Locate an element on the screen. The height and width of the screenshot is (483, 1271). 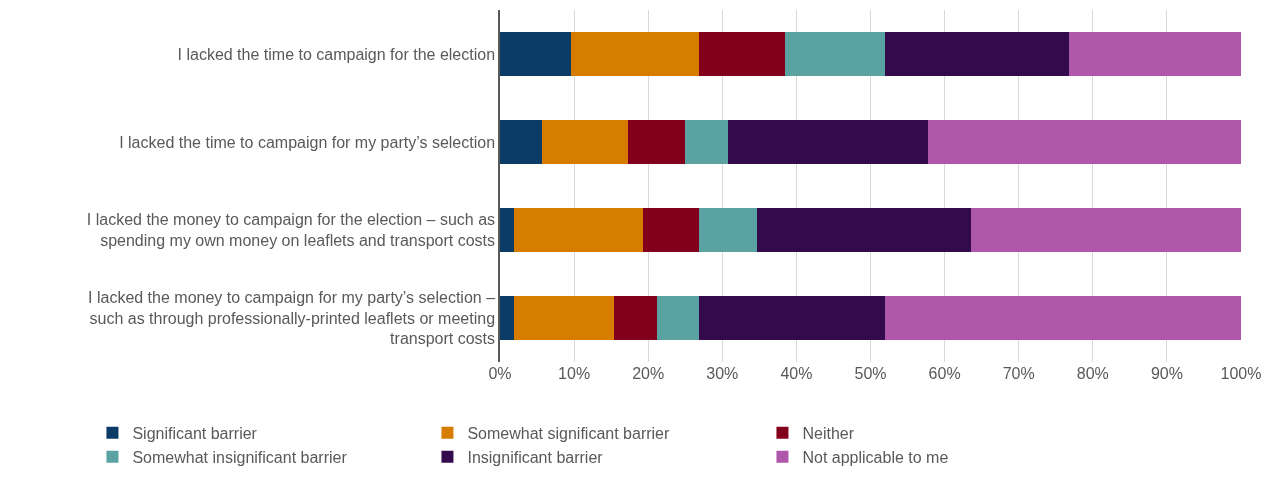
legend-label: Somewhat insignificant barrier is located at coordinates (240, 457).